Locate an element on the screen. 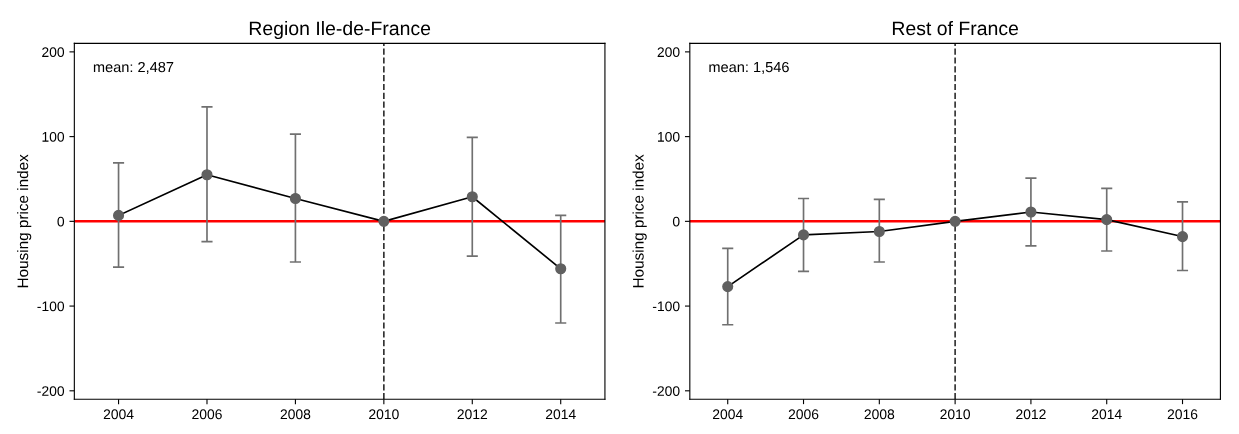  chart-title: Rest of France is located at coordinates (955, 28).